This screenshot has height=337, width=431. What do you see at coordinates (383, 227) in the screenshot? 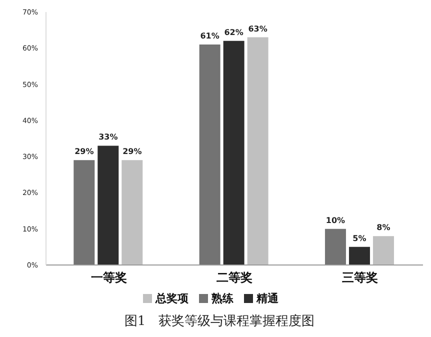
I see `data-label: 8%` at bounding box center [383, 227].